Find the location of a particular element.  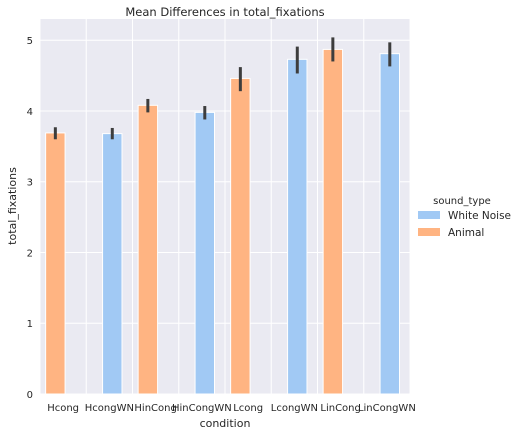

legend: sound_type White Noise Animal is located at coordinates (464, 217).